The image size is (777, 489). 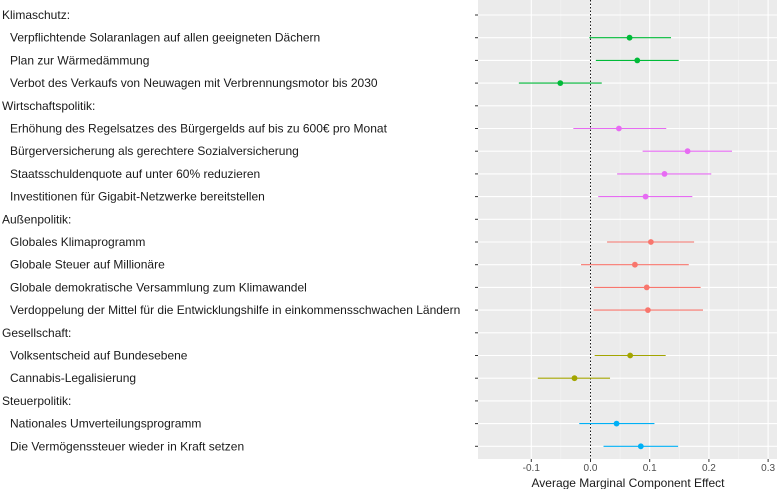 I want to click on x-tick-label: -0.1, so click(x=532, y=468).